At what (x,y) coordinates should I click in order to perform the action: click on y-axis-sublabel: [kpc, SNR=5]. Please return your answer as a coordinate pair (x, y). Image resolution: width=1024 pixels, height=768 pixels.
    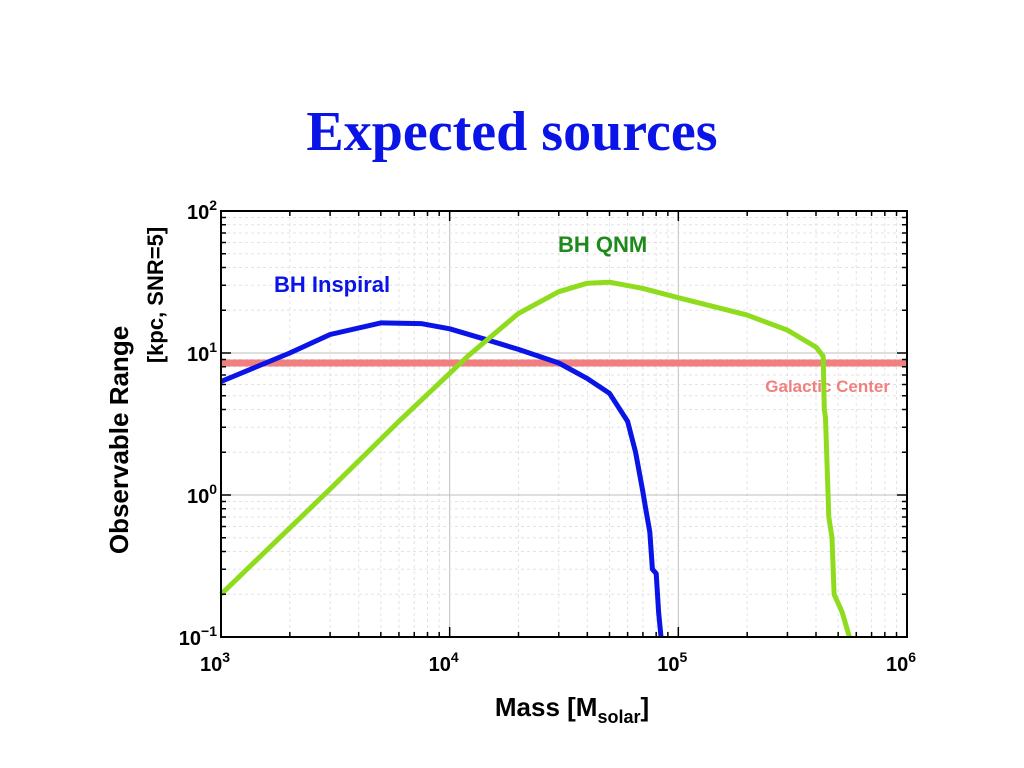
    Looking at the image, I should click on (155, 295).